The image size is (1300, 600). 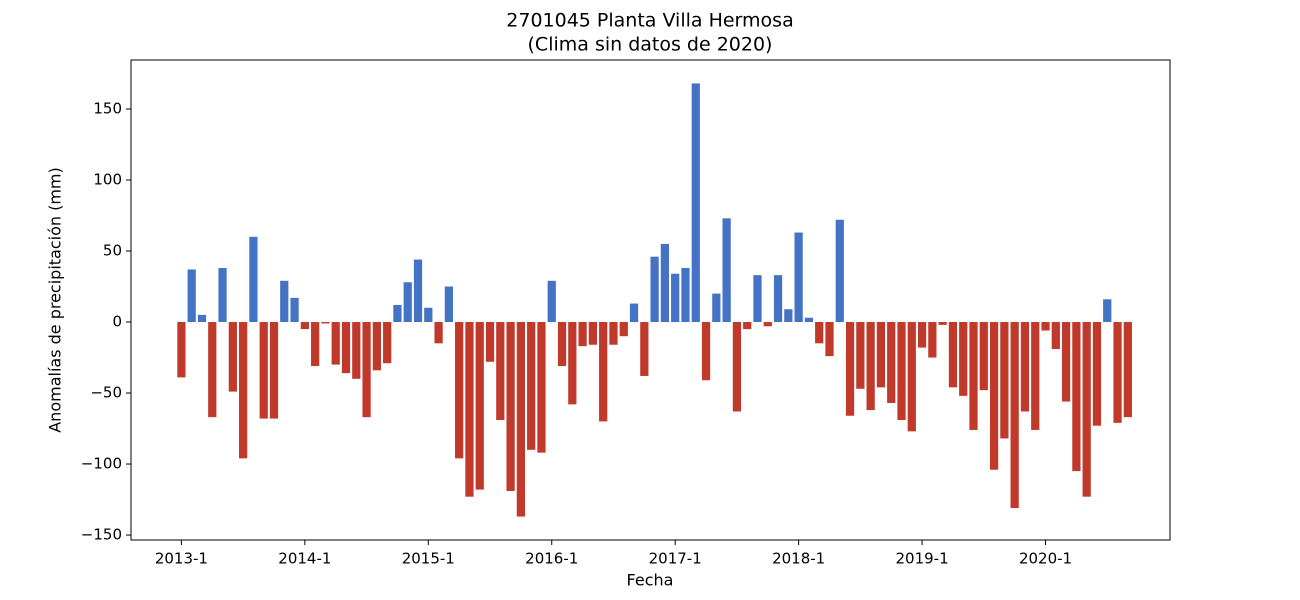 What do you see at coordinates (650, 580) in the screenshot?
I see `x-axis-label: Fecha` at bounding box center [650, 580].